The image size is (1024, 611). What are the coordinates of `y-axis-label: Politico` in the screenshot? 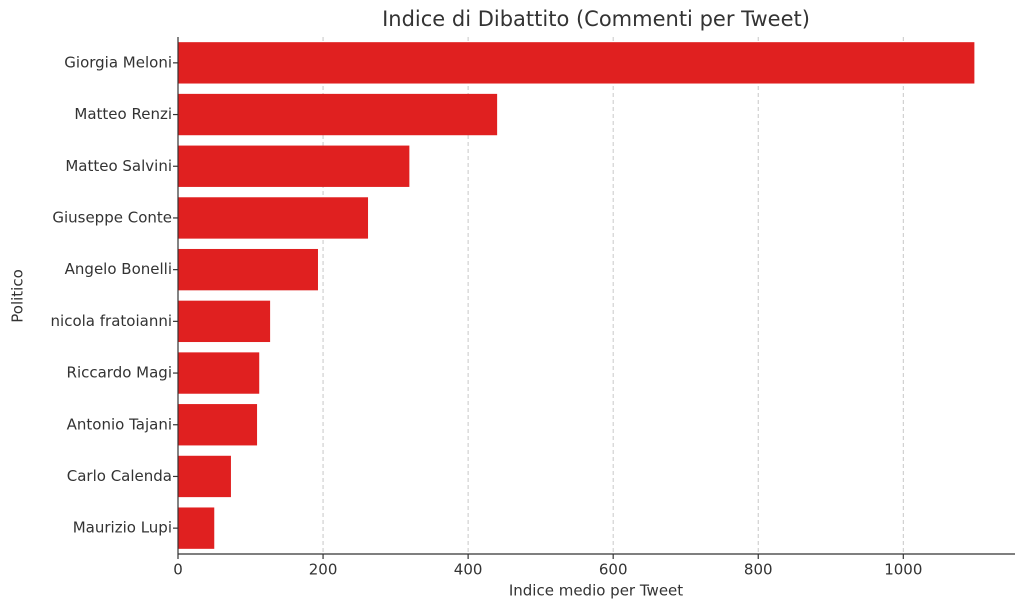 It's located at (18, 296).